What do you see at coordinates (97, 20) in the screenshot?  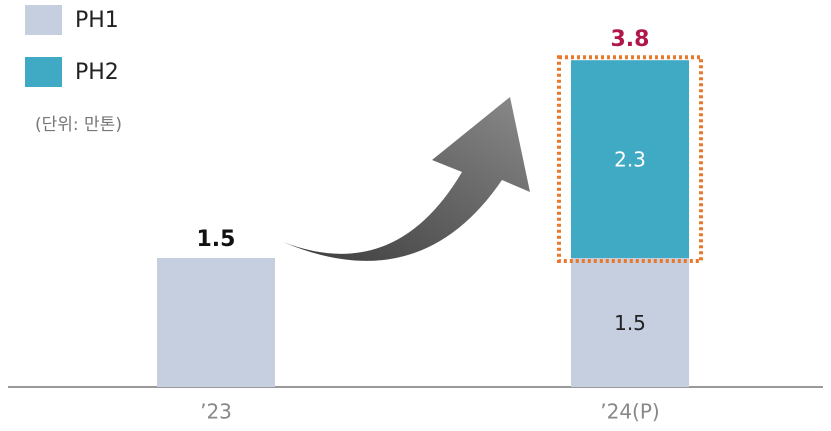 I see `legend-label: PH1` at bounding box center [97, 20].